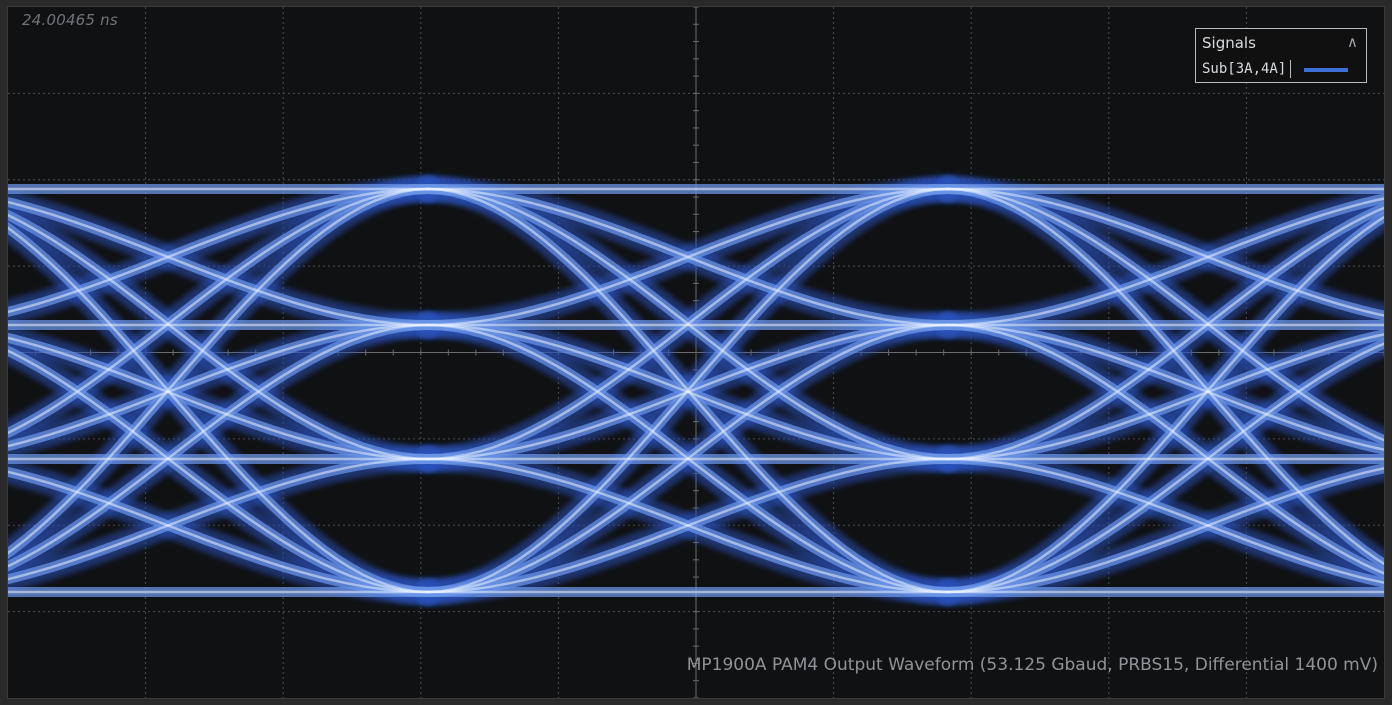 The width and height of the screenshot is (1392, 705). What do you see at coordinates (70, 20) in the screenshot?
I see `timestamp-readout: 24.00465 ns` at bounding box center [70, 20].